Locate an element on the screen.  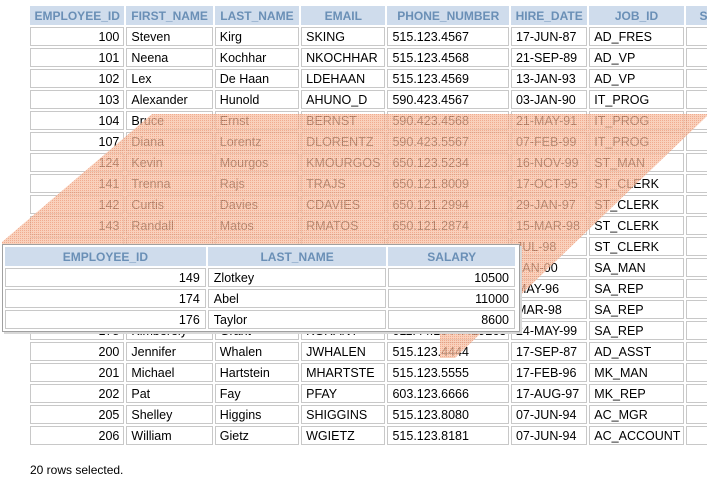
column-header: EMPLOYEE_ID is located at coordinates (105, 256).